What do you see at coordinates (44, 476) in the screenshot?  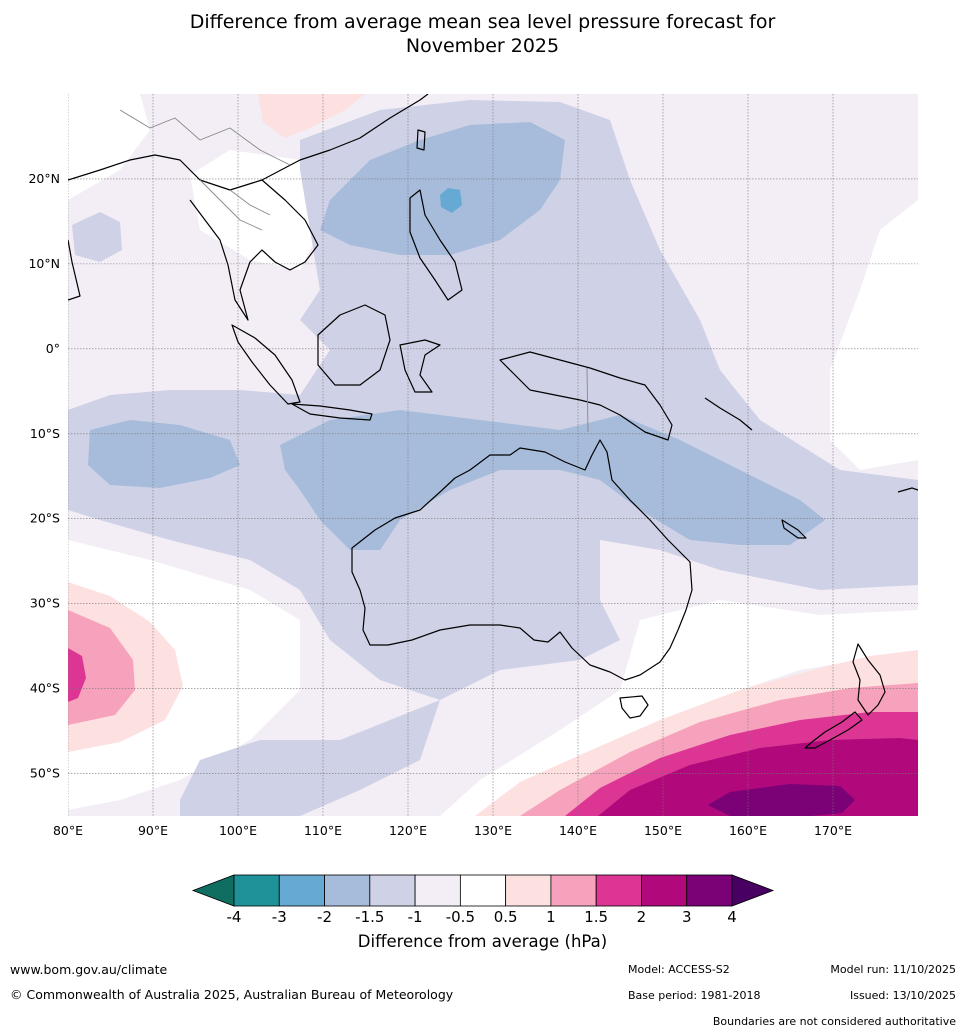 I see `latitude-labels: 20°N 10°N 0° 10°S 20°S 30°S 40°S 50°S` at bounding box center [44, 476].